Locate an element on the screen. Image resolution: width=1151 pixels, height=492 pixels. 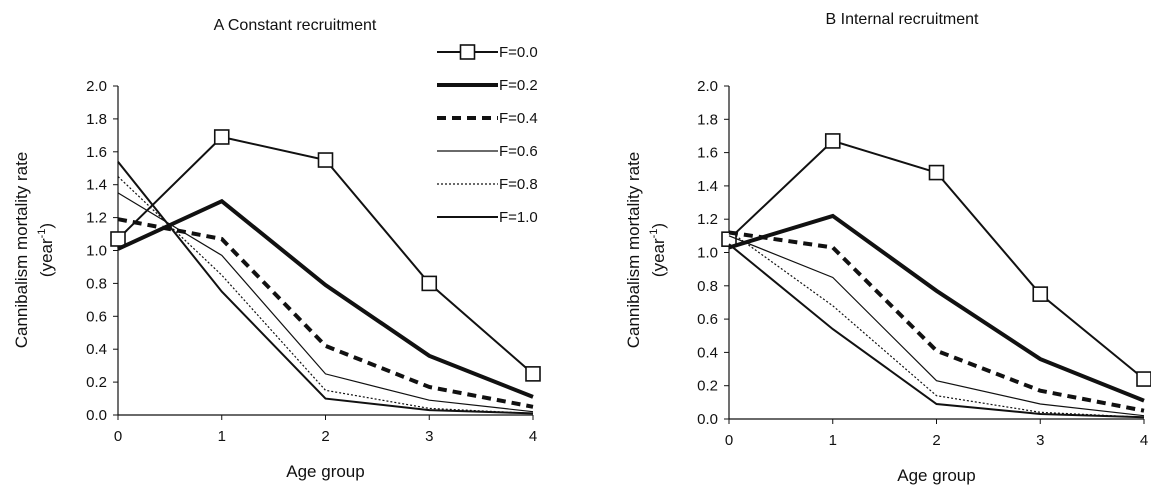
chart-title: A Constant recruitment is located at coordinates (295, 25).